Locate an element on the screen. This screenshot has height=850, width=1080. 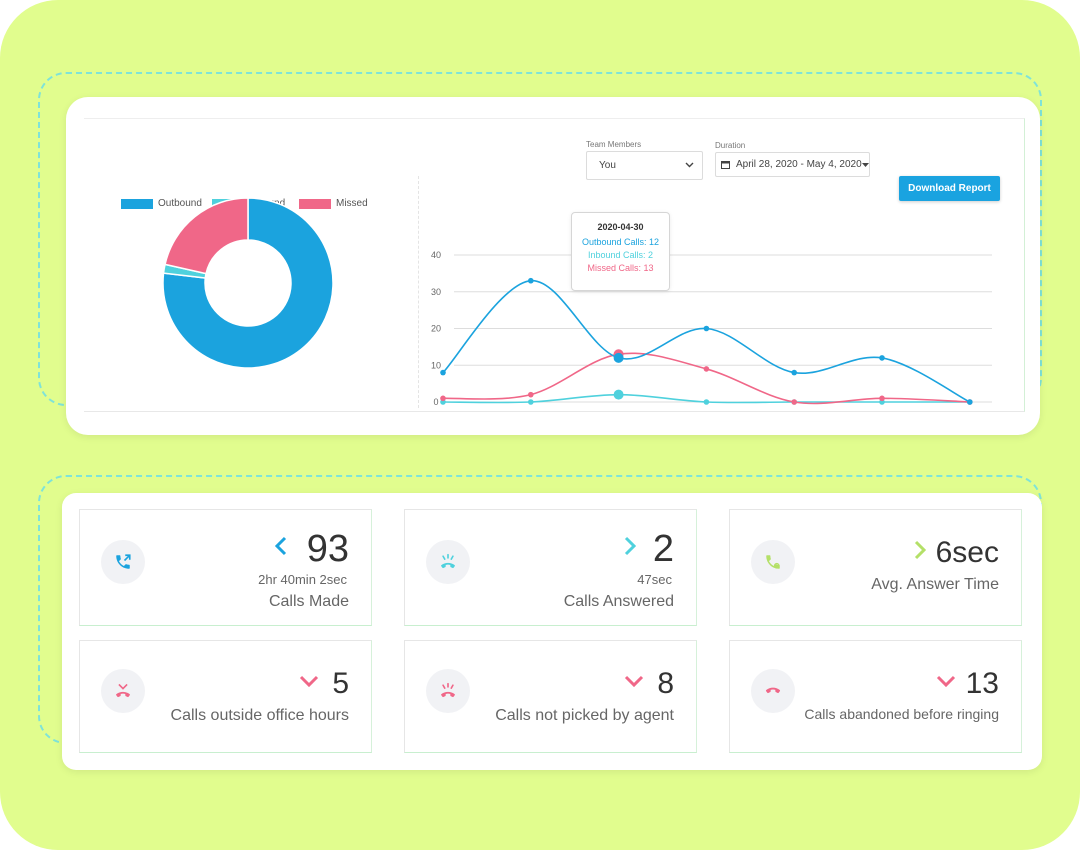
stat-outside-hours: 5 Calls outside office hours is located at coordinates (225, 696).